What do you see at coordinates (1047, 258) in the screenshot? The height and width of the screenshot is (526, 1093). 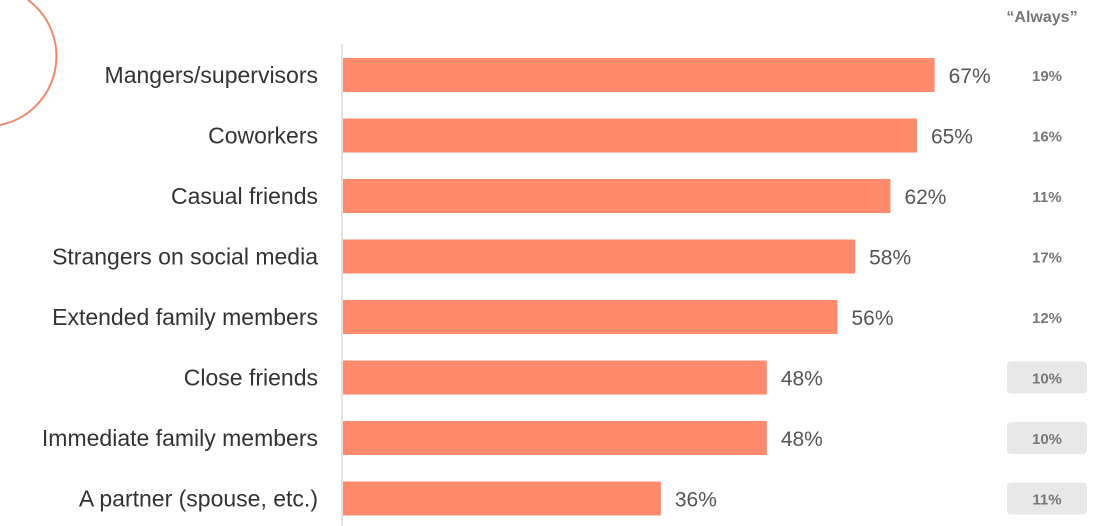 I see `always-value-label: 17%` at bounding box center [1047, 258].